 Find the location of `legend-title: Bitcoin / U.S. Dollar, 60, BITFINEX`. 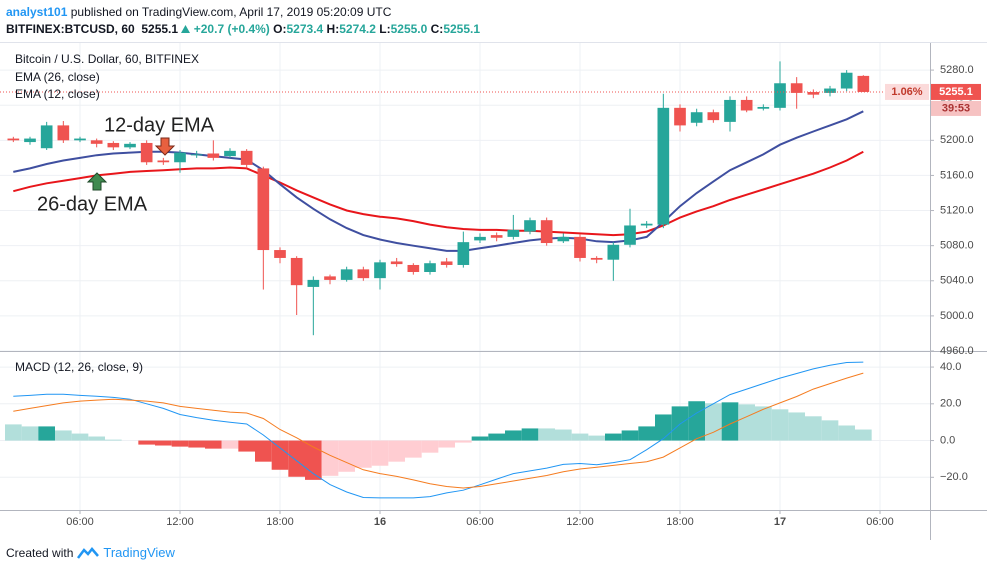

legend-title: Bitcoin / U.S. Dollar, 60, BITFINEX is located at coordinates (107, 59).